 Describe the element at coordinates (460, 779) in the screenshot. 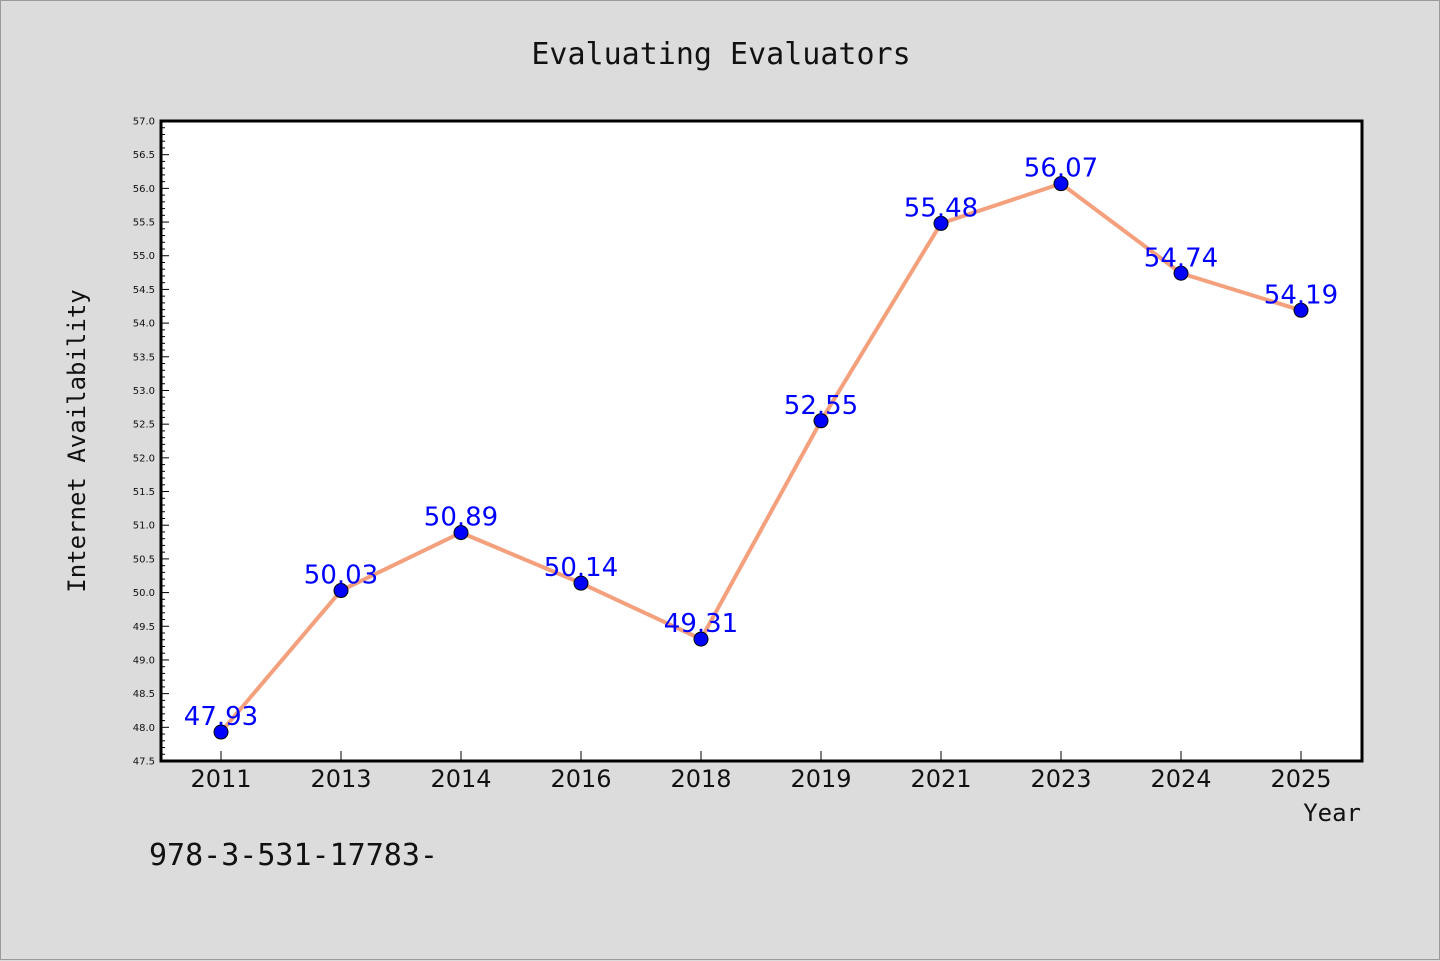

I see `x-tick-label: 2014` at that location.